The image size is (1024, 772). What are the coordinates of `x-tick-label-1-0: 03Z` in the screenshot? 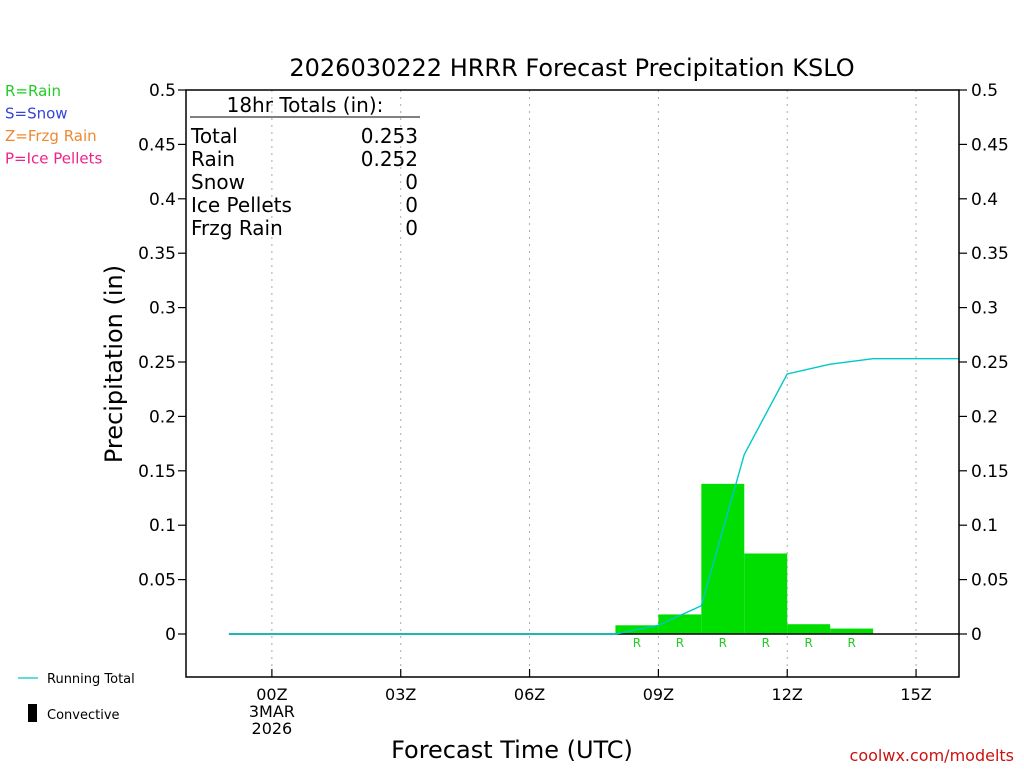 It's located at (400, 694).